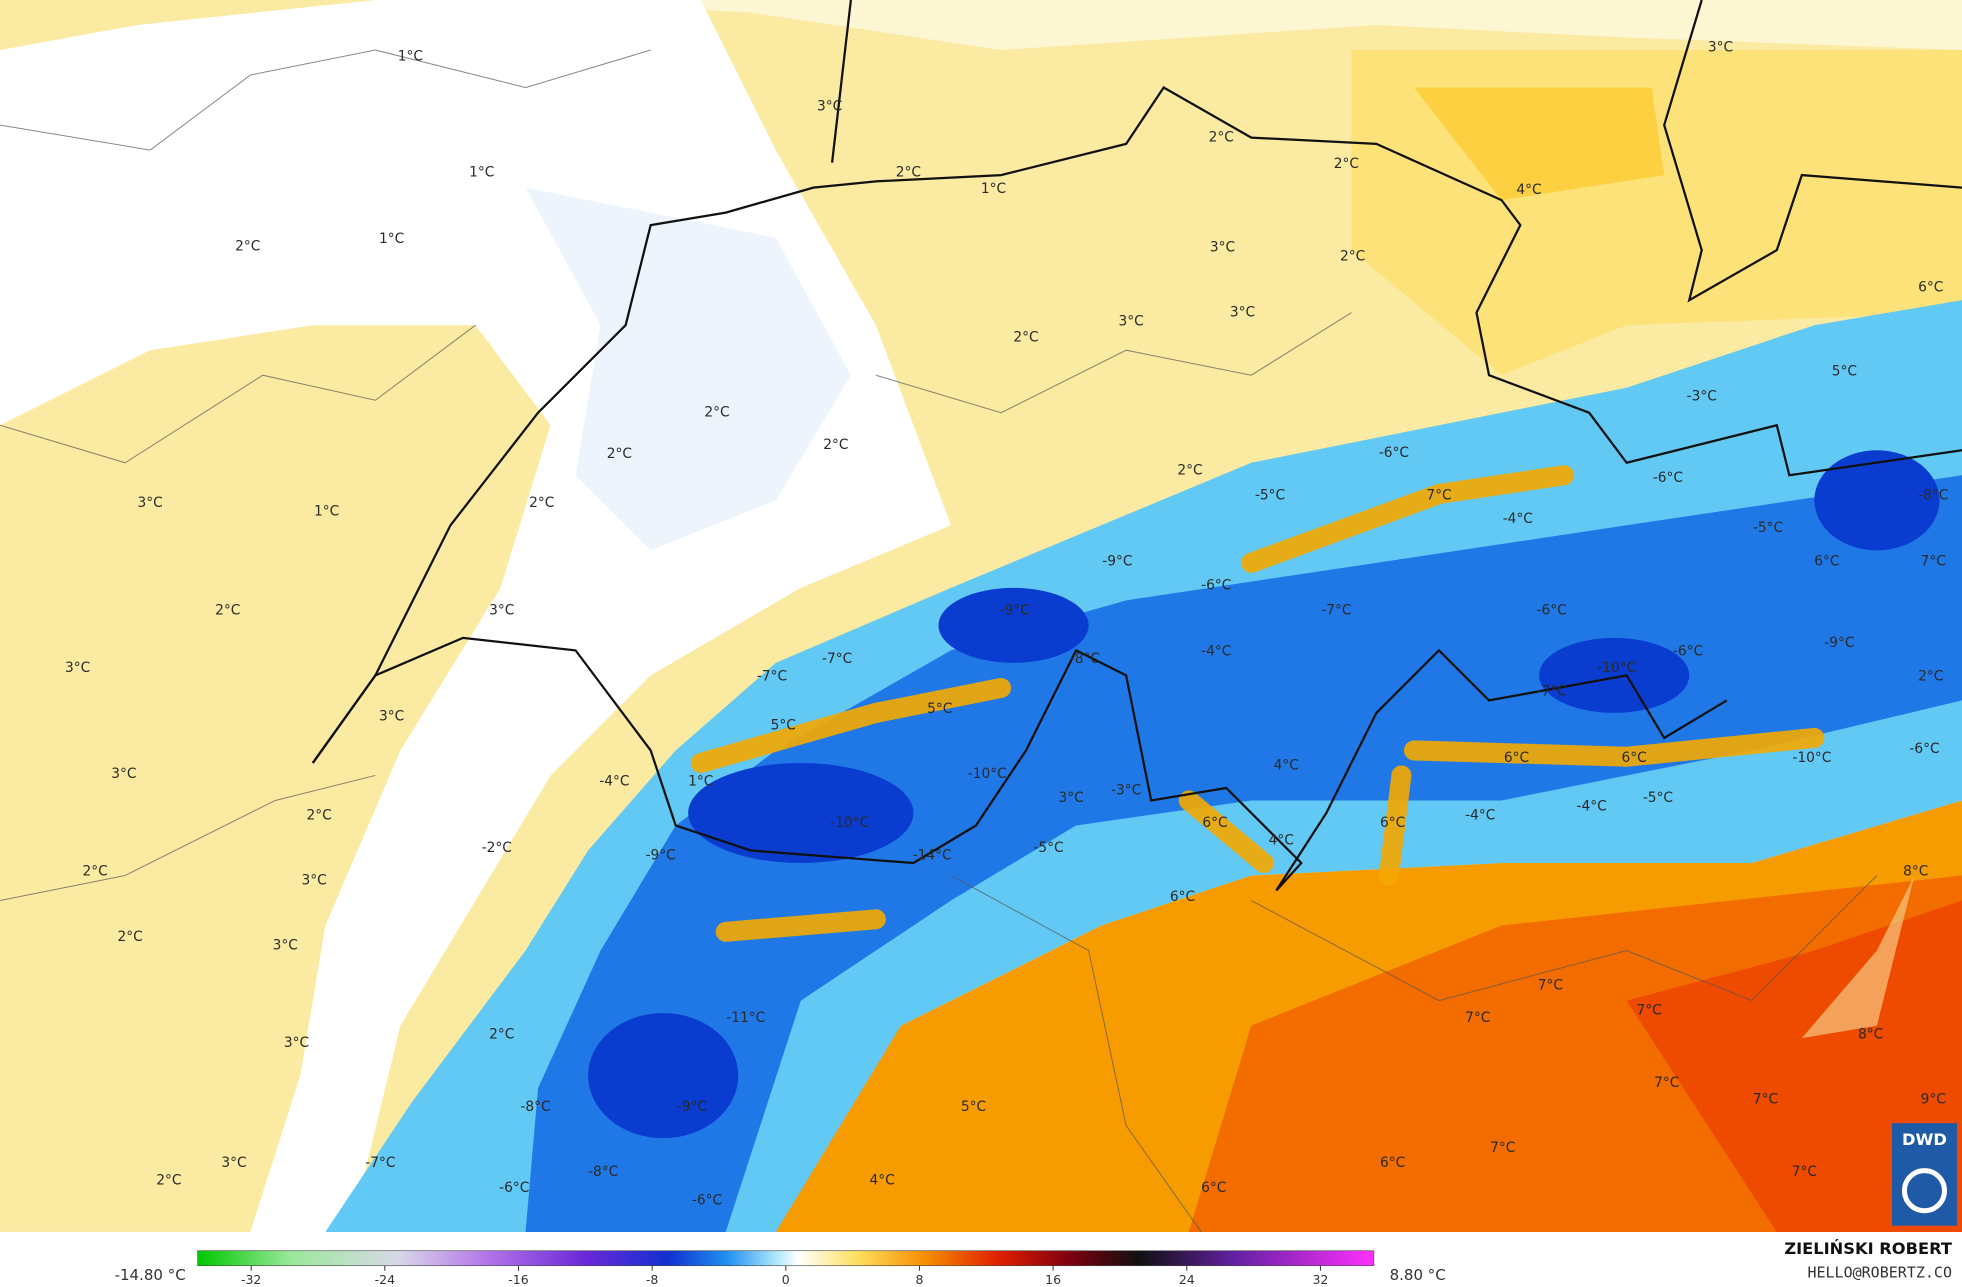 The height and width of the screenshot is (1287, 1962). What do you see at coordinates (1933, 1099) in the screenshot?
I see `temperature-label: 9°C` at bounding box center [1933, 1099].